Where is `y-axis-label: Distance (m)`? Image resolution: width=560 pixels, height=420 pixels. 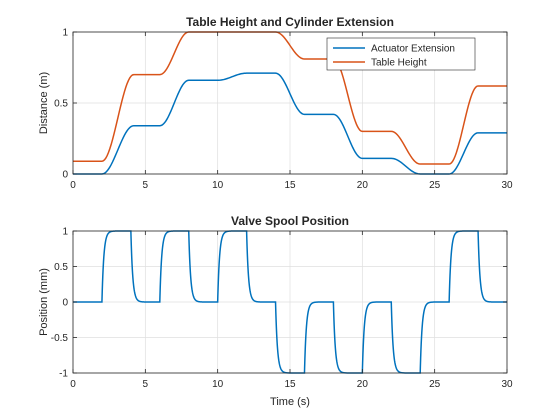
y-axis-label: Distance (m) is located at coordinates (44, 103).